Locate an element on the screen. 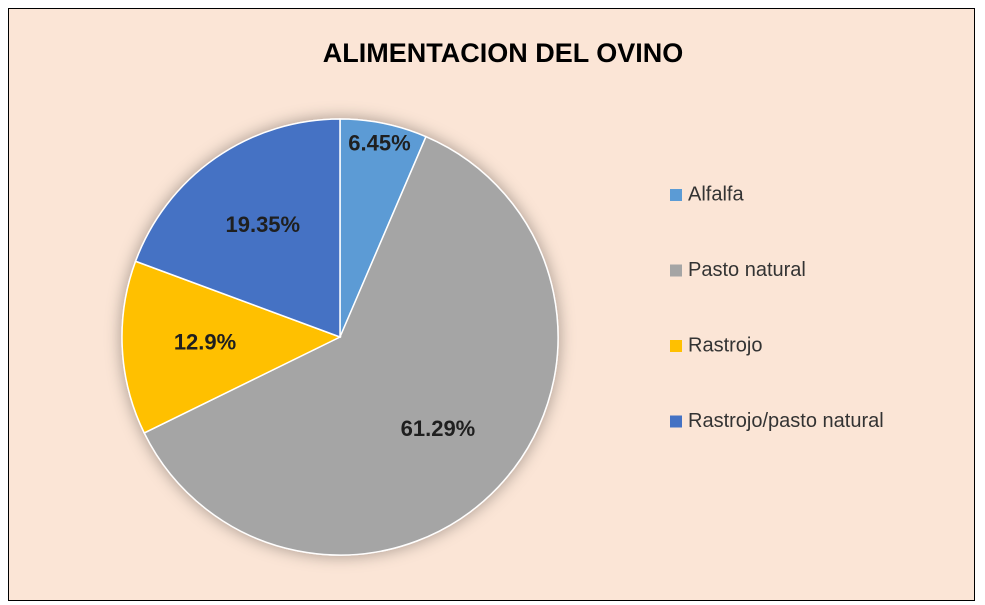 The height and width of the screenshot is (605, 985). data-label: 6.45% is located at coordinates (379, 143).